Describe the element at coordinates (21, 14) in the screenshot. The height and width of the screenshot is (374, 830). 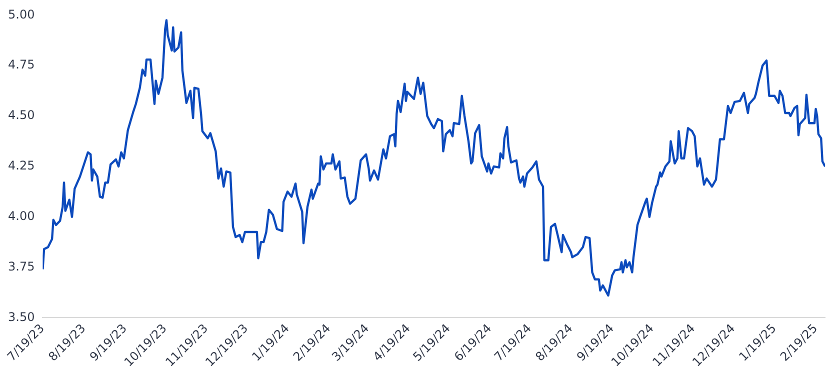
I see `y-tick-label: 5.00` at that location.